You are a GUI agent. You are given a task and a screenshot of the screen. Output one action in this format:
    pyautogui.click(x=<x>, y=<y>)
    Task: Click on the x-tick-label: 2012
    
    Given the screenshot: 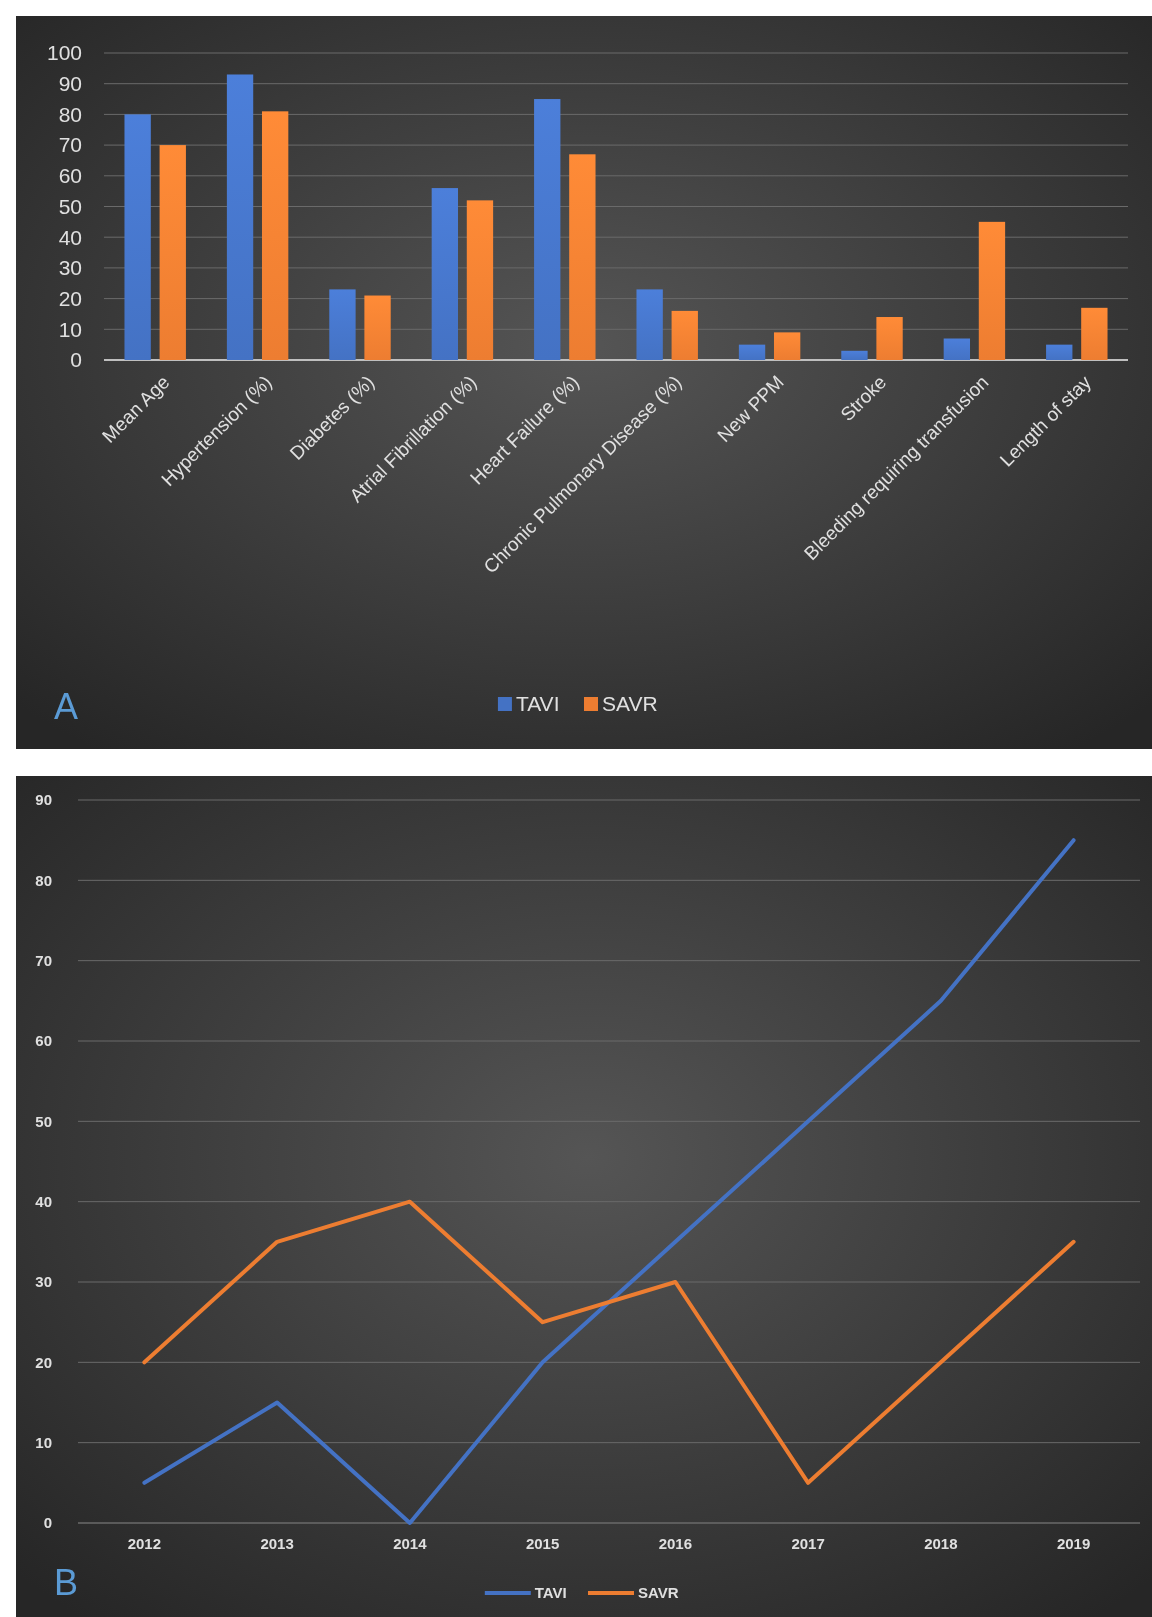 What is the action you would take?
    pyautogui.click(x=144, y=1543)
    